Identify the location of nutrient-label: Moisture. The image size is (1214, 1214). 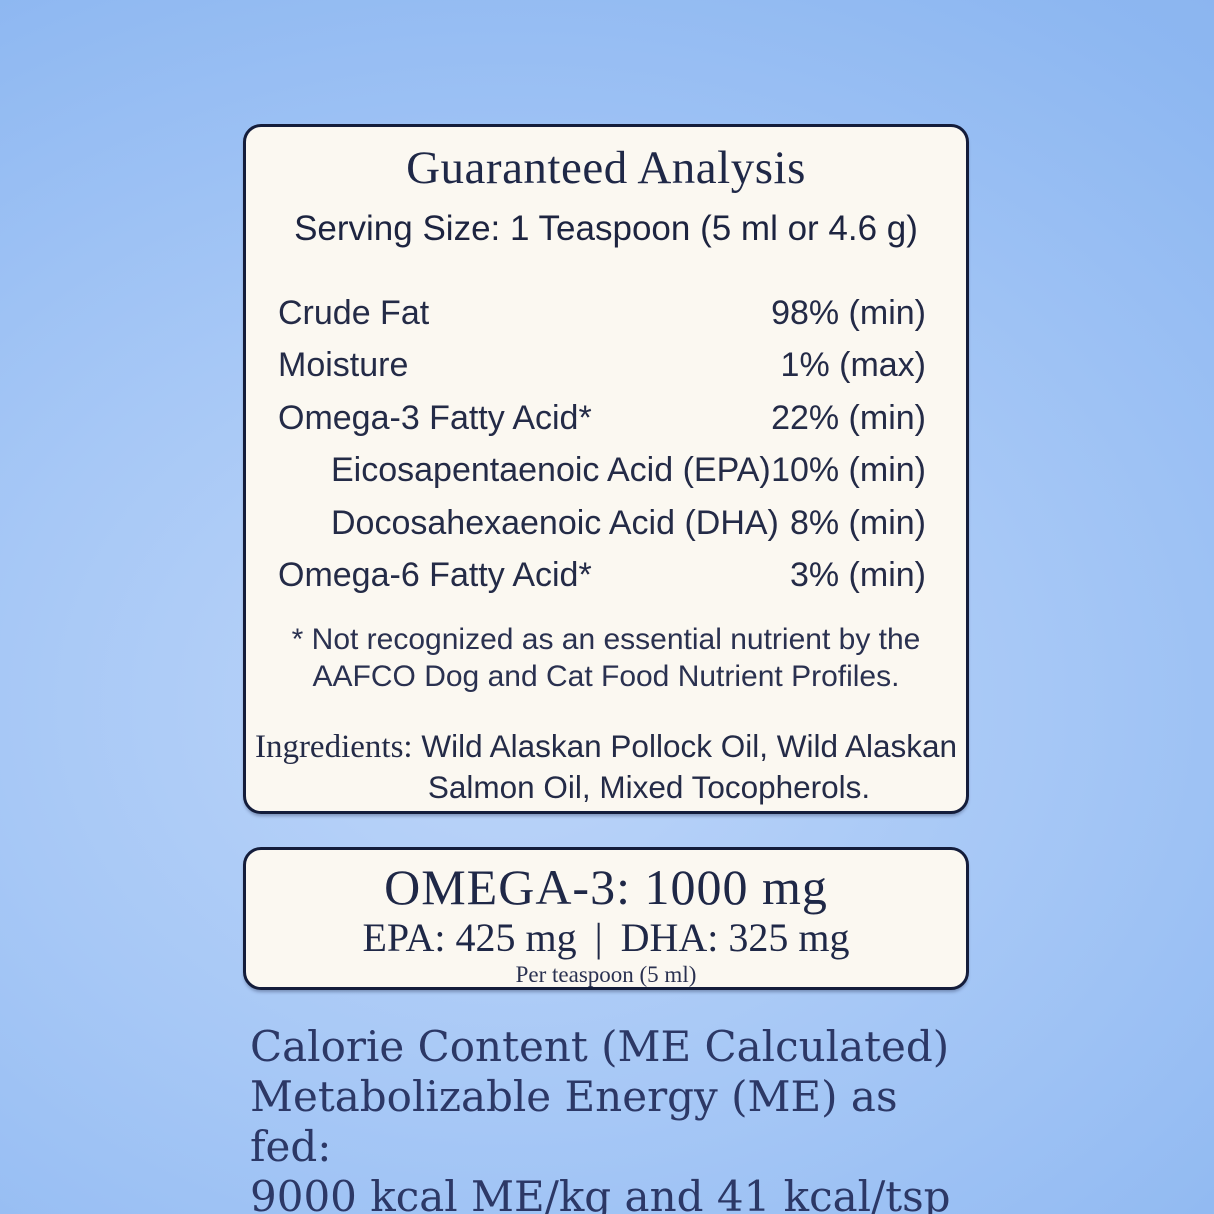
(343, 365).